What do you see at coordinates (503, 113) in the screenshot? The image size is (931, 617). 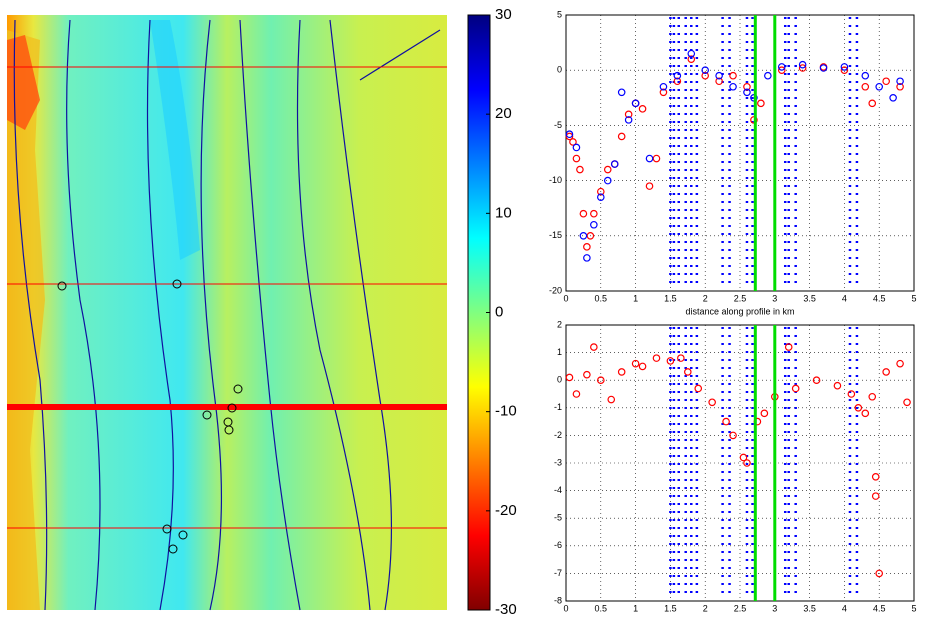 I see `colorbar-tick-label: 20` at bounding box center [503, 113].